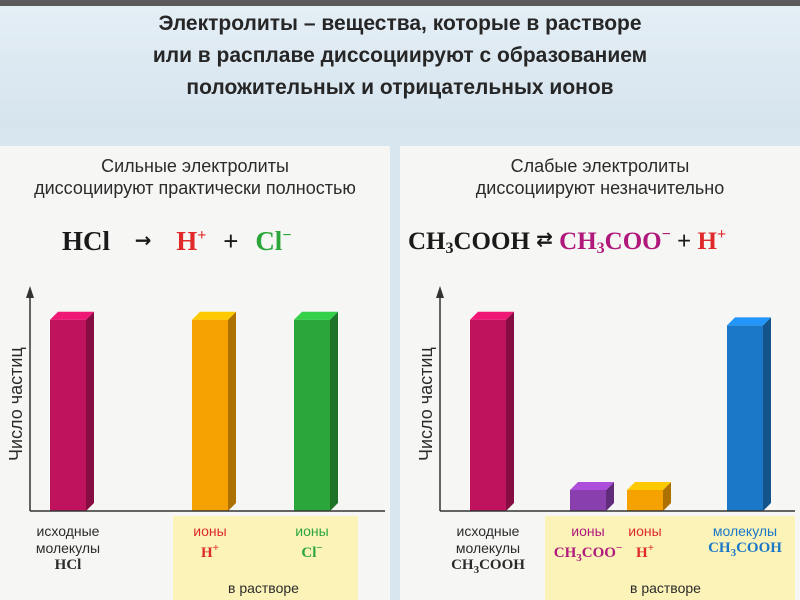 This screenshot has width=800, height=600. What do you see at coordinates (400, 87) in the screenshot?
I see `header-line-3: положительных и отрицательных ионов` at bounding box center [400, 87].